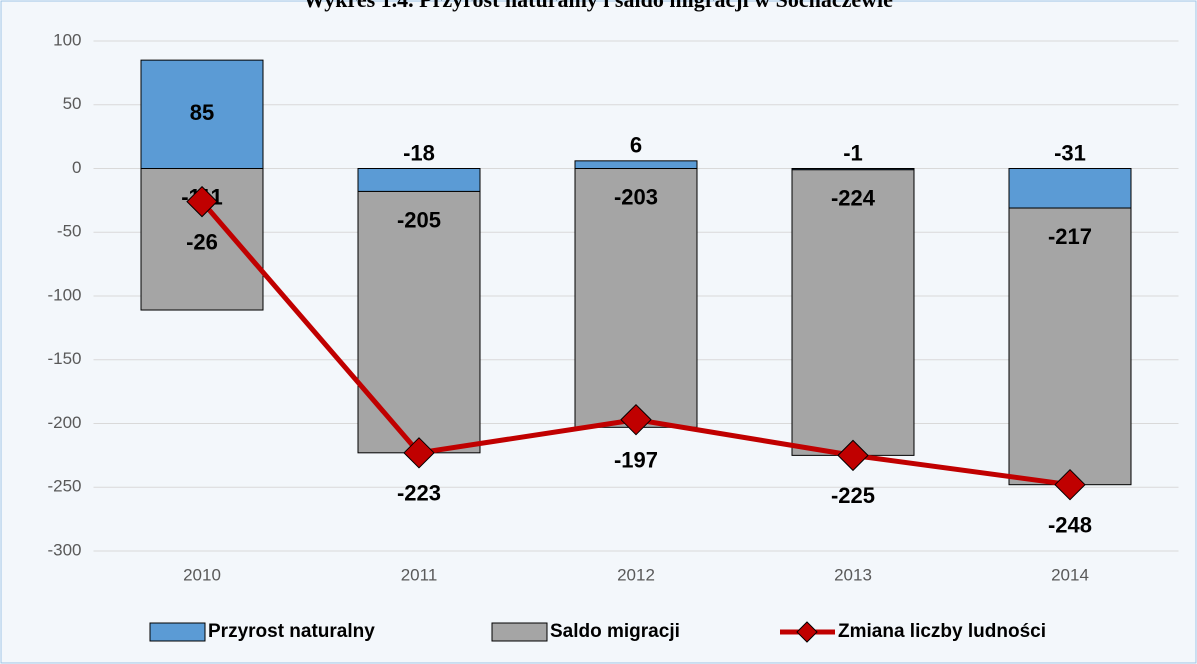 The width and height of the screenshot is (1197, 664). What do you see at coordinates (76, 167) in the screenshot?
I see `y-tick-label: 0` at bounding box center [76, 167].